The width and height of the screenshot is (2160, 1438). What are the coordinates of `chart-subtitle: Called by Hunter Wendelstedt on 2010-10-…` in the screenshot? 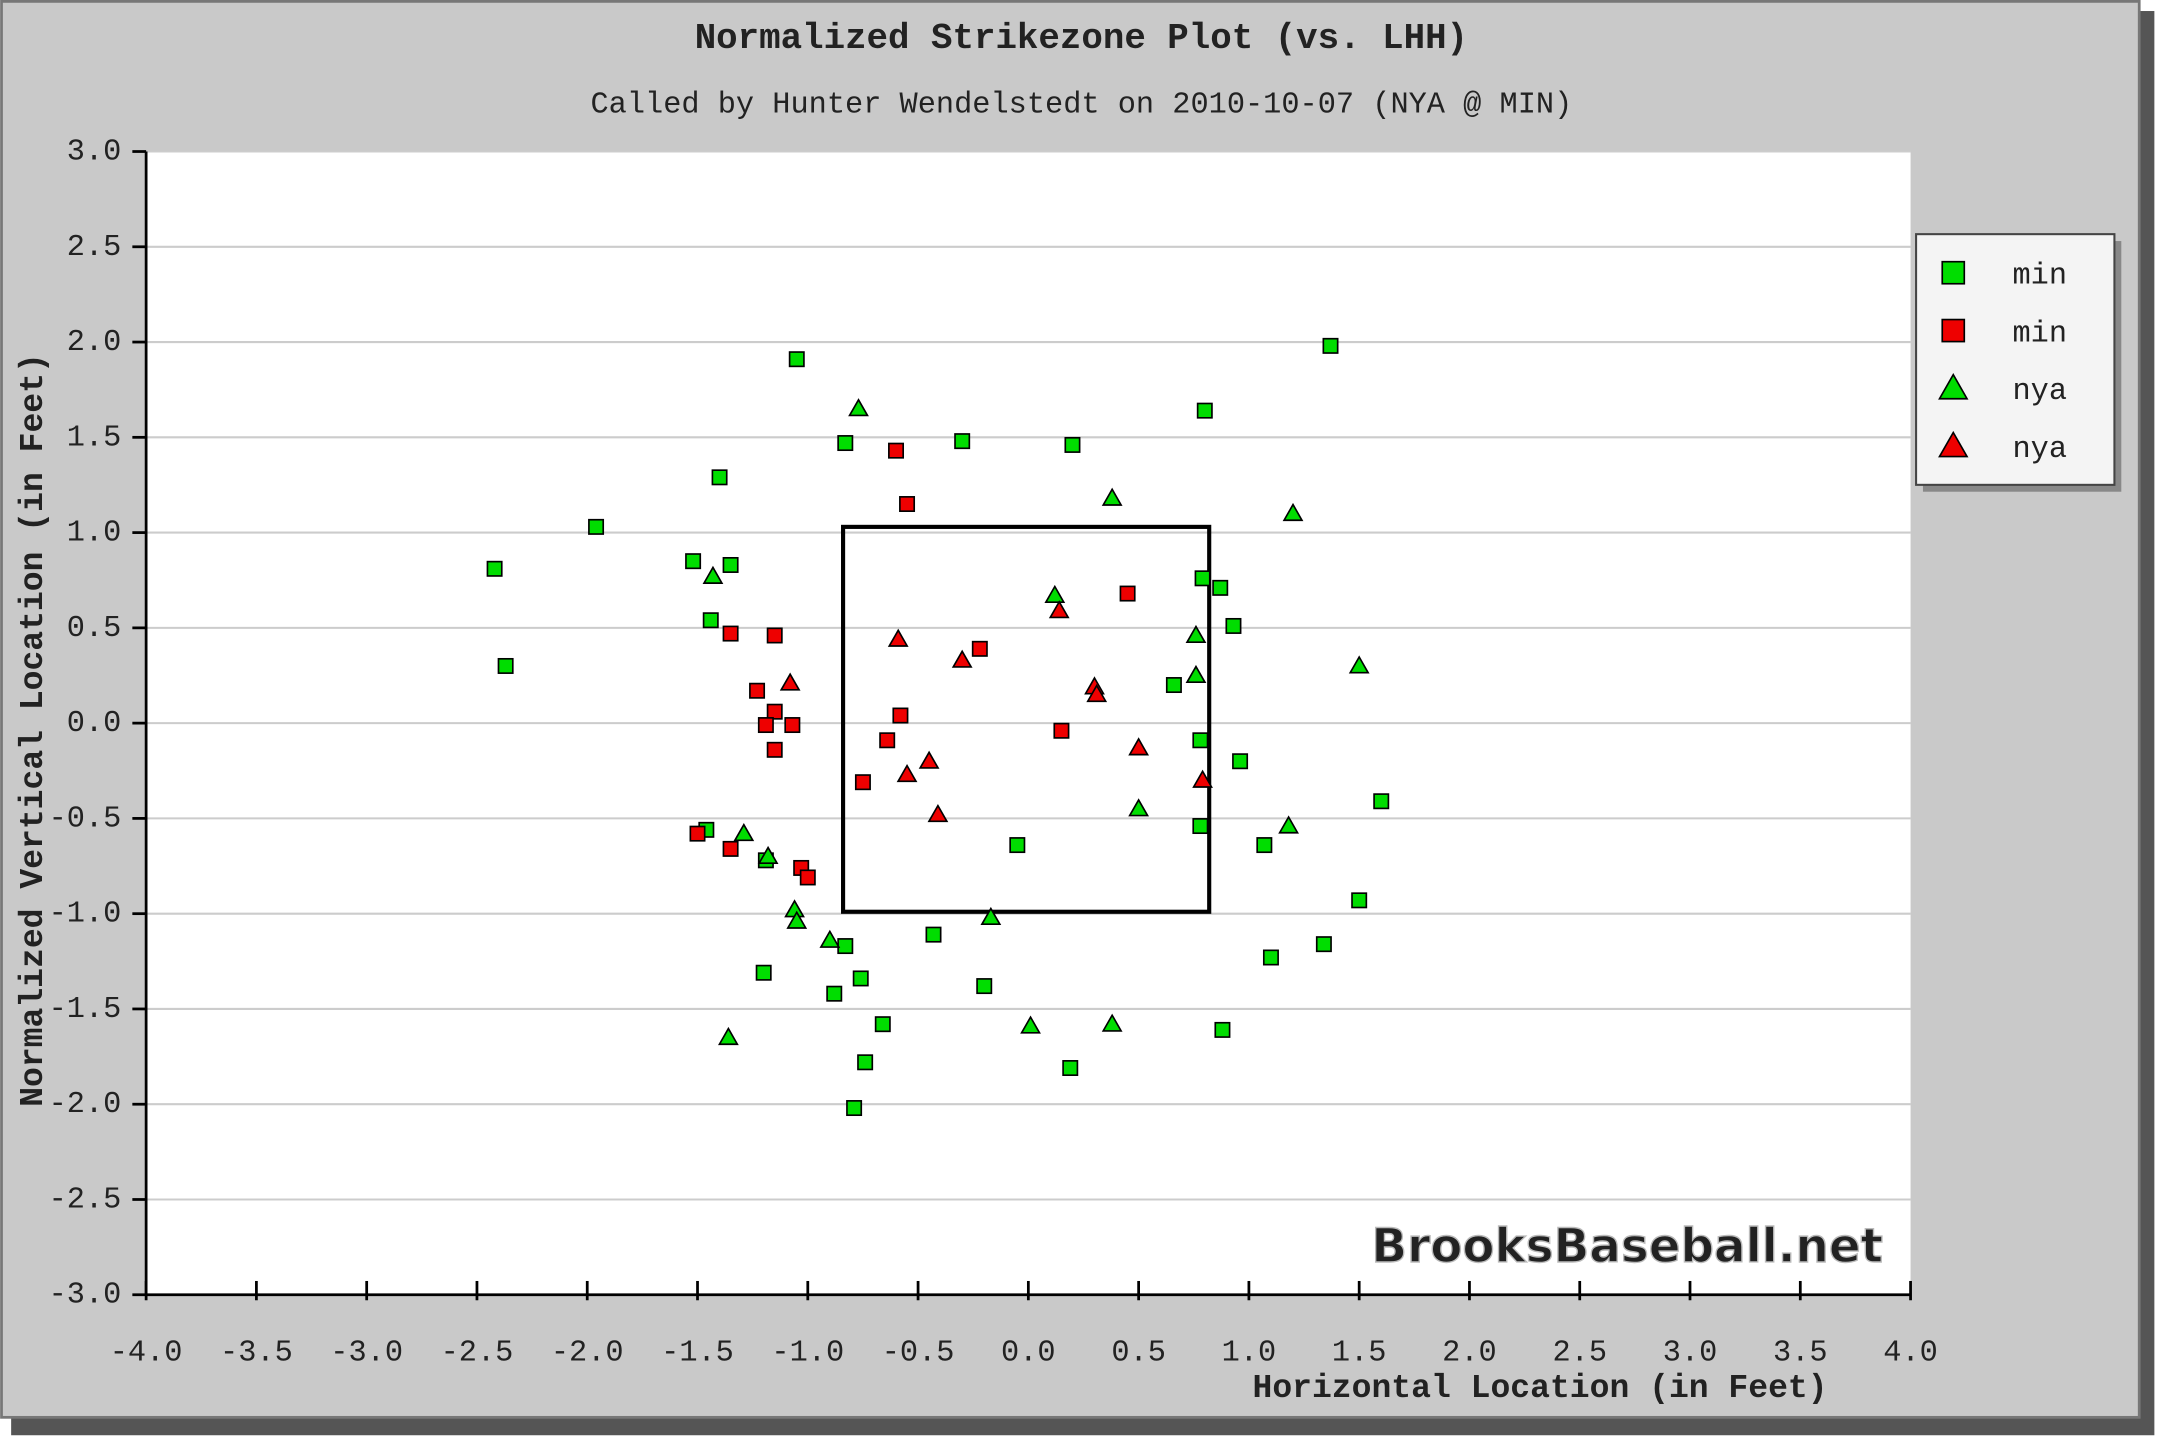 It's located at (1081, 106).